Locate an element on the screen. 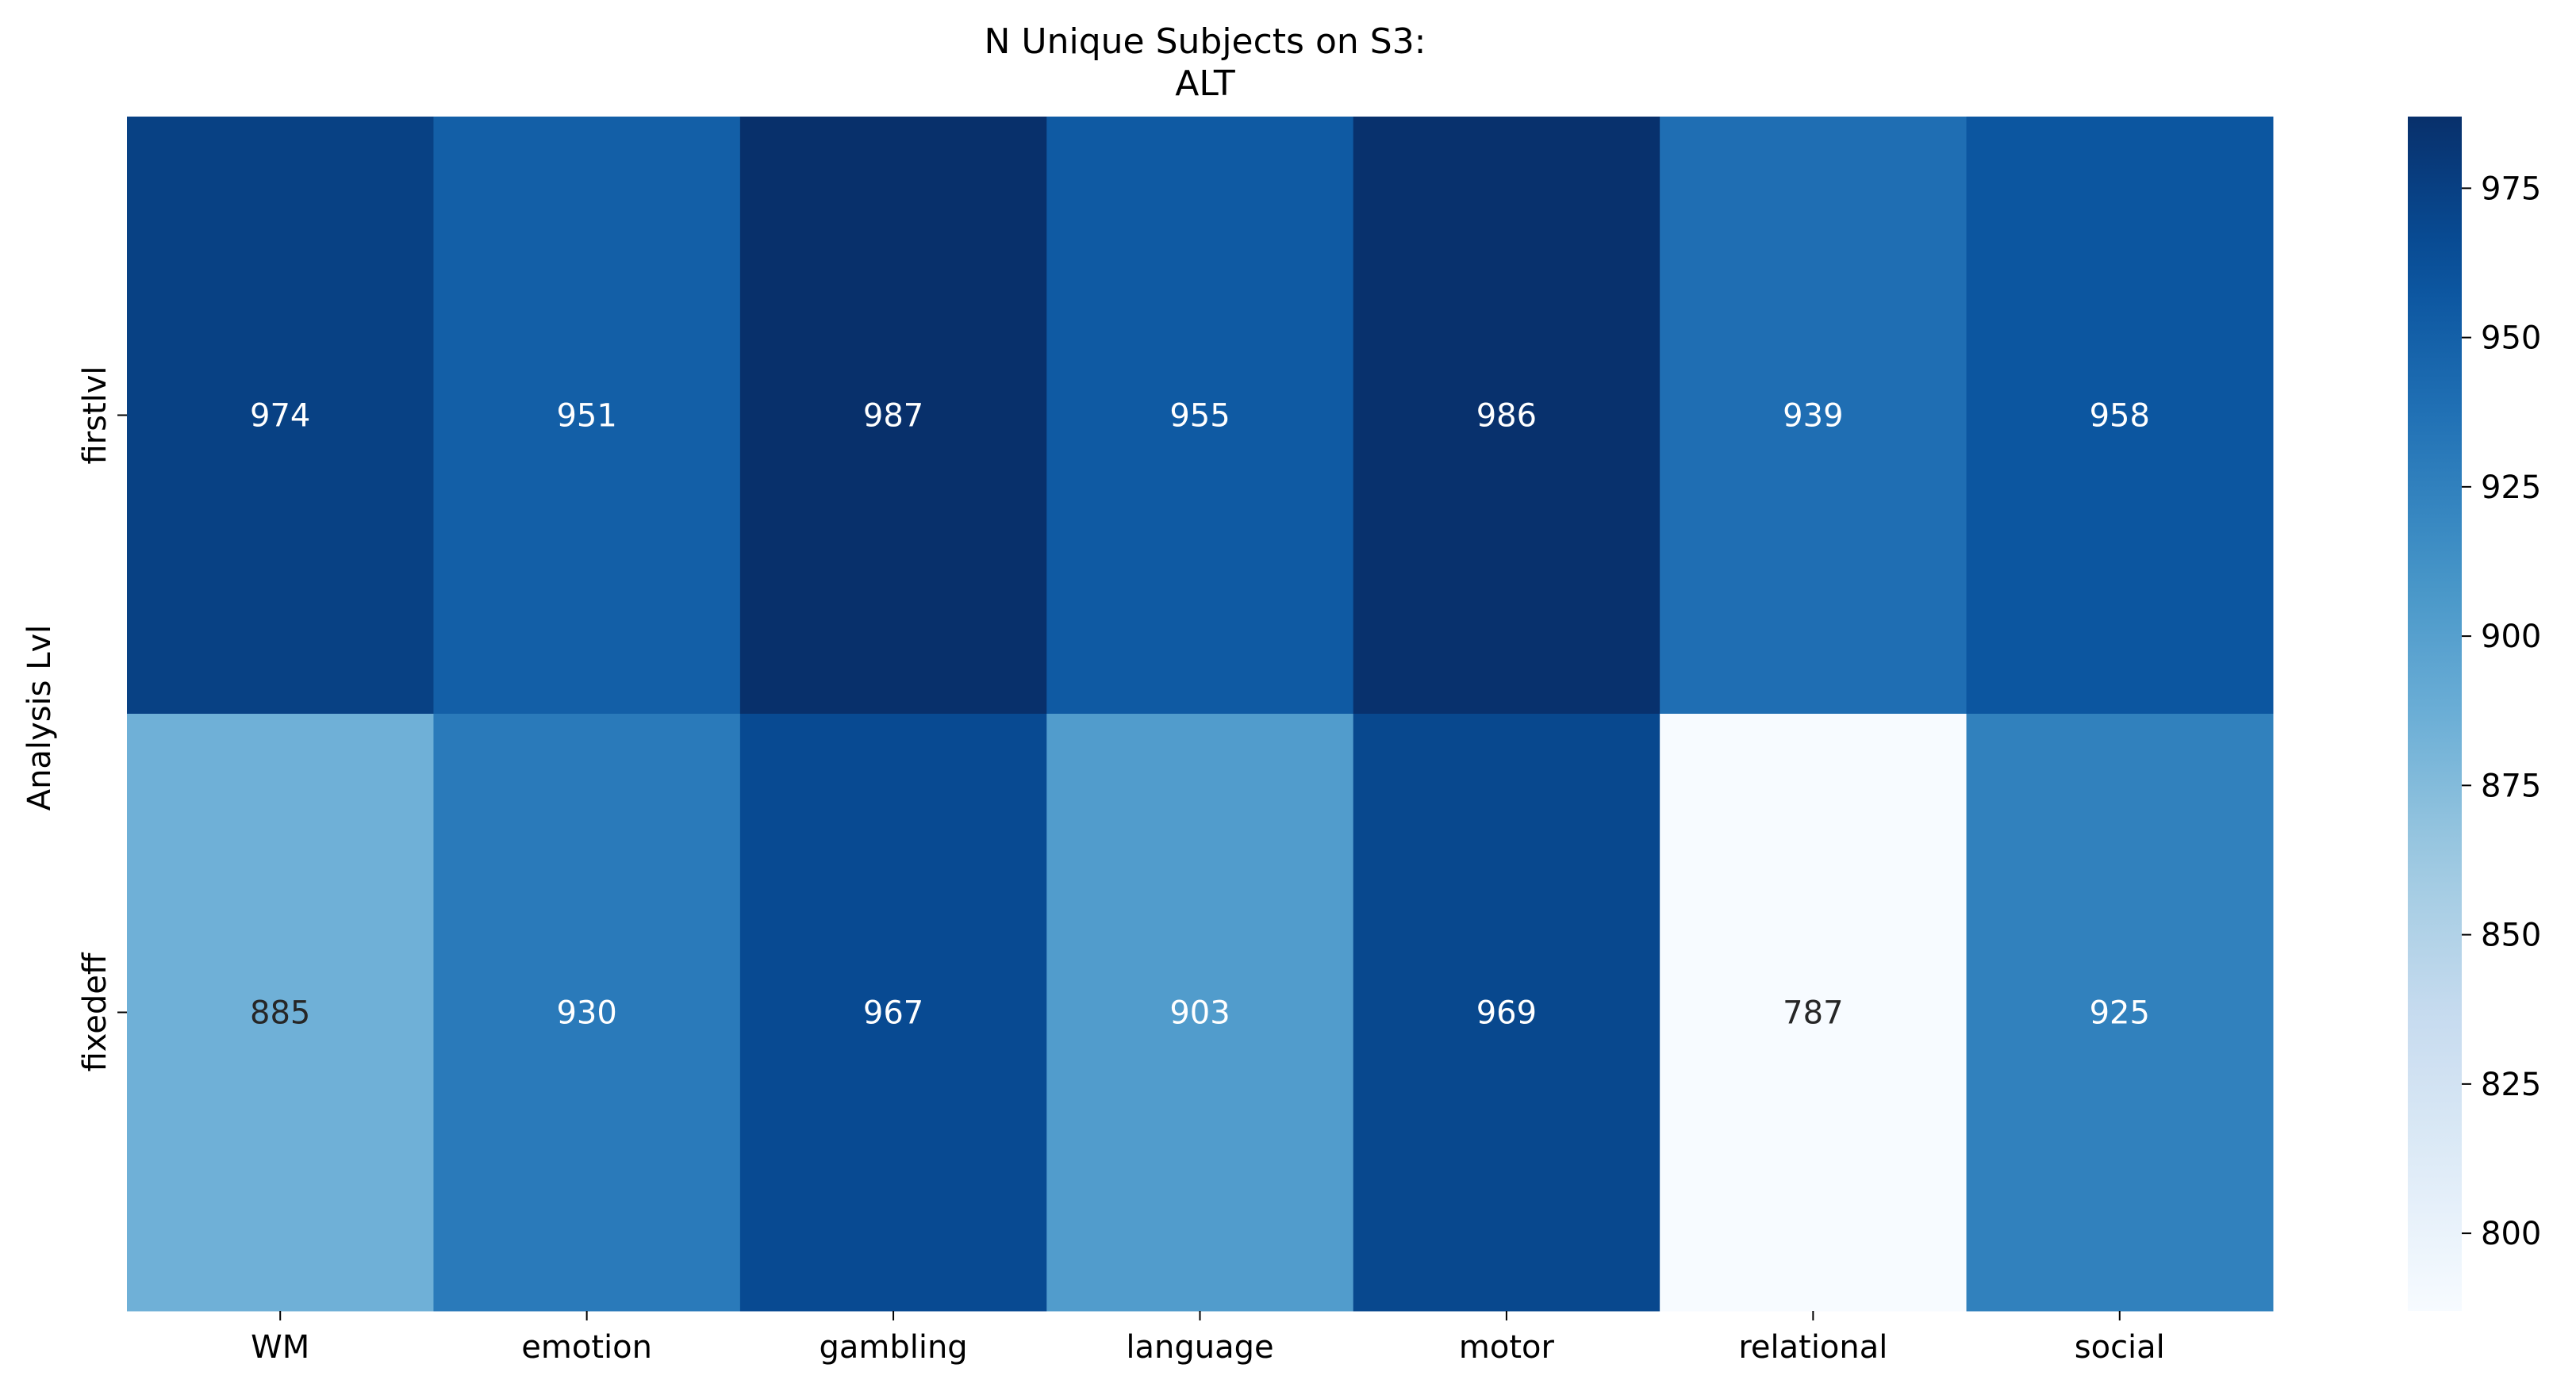  x-tick-label: WM is located at coordinates (280, 1347).